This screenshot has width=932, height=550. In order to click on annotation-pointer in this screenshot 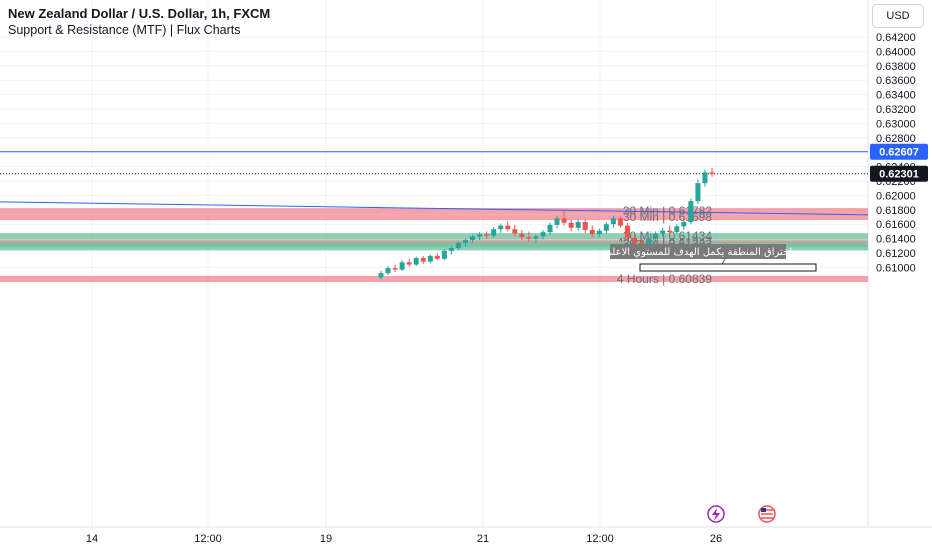, I will do `click(723, 261)`.